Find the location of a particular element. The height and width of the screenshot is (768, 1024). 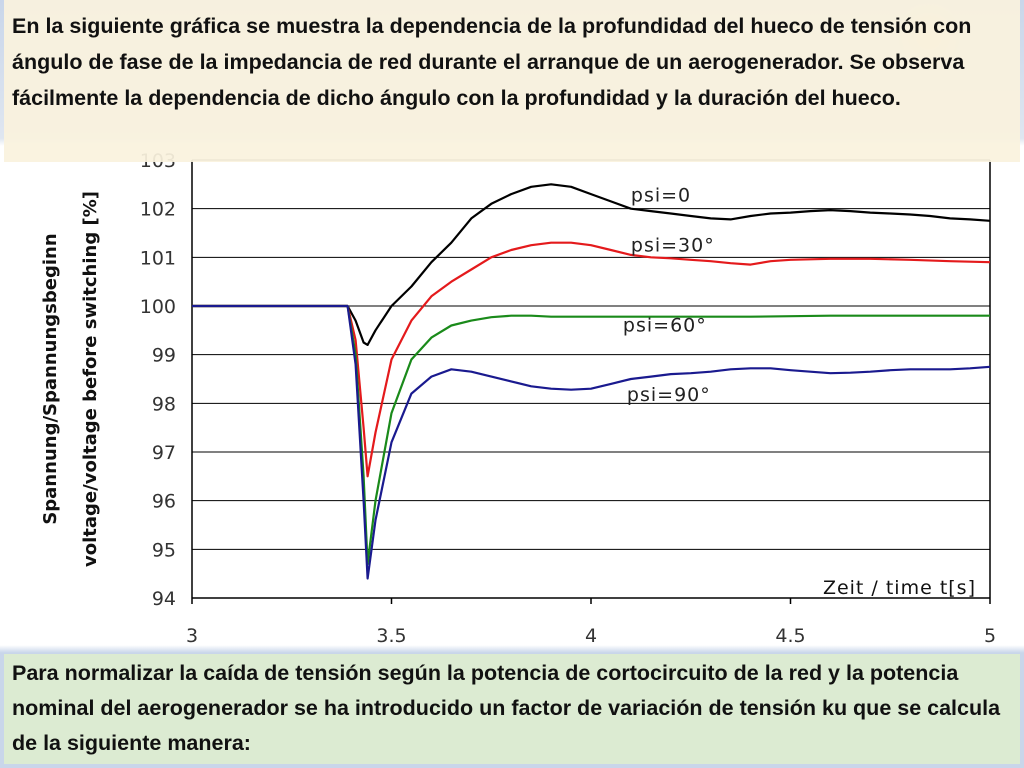

y-tick-label: 99 is located at coordinates (164, 356).